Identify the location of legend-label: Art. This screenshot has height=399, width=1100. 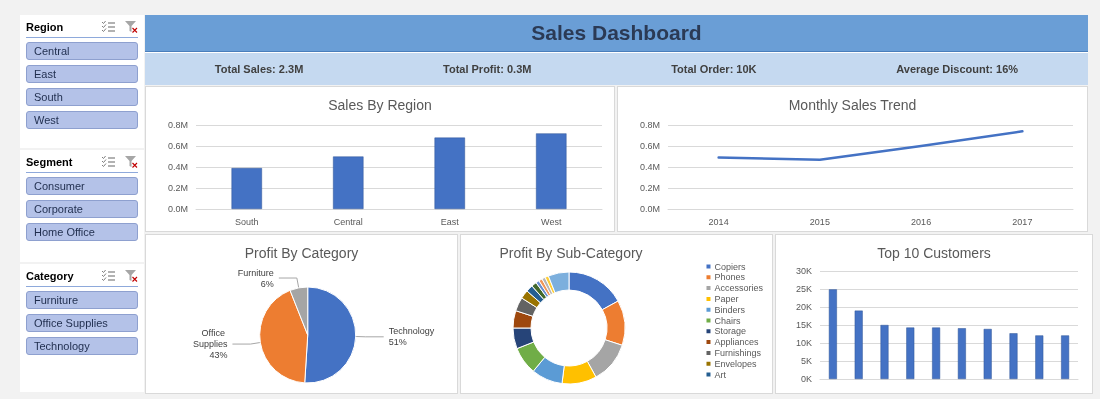
(720, 374).